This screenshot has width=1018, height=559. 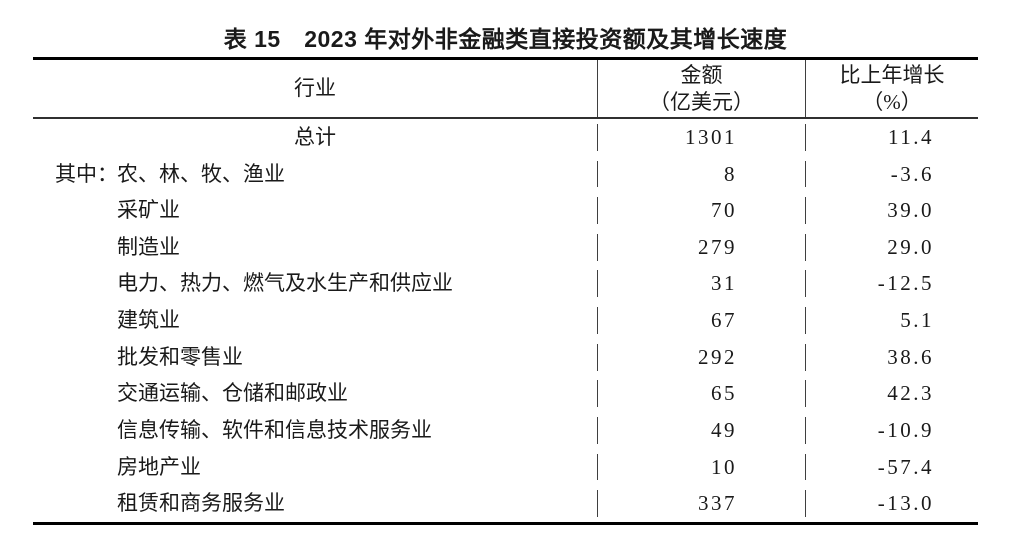 I want to click on amount-cell: 279, so click(x=701, y=247).